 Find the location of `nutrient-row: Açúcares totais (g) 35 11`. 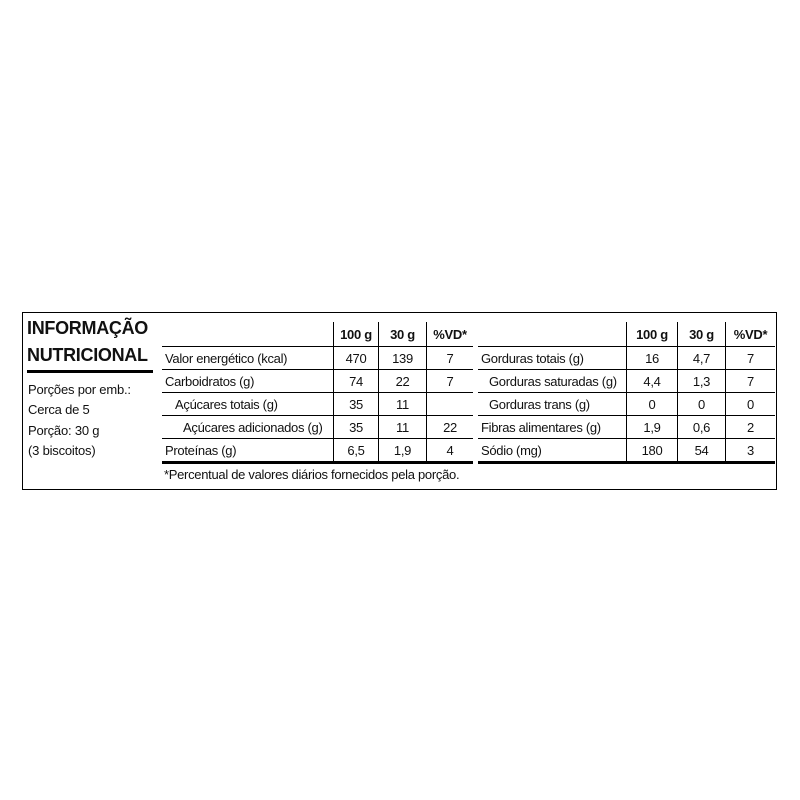

nutrient-row: Açúcares totais (g) 35 11 is located at coordinates (317, 404).